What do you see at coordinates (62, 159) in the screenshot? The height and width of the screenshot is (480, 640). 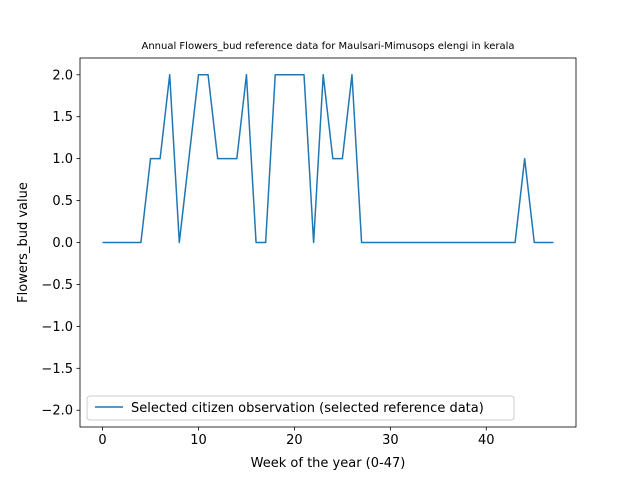 I see `y-tick-label: 1.0` at bounding box center [62, 159].